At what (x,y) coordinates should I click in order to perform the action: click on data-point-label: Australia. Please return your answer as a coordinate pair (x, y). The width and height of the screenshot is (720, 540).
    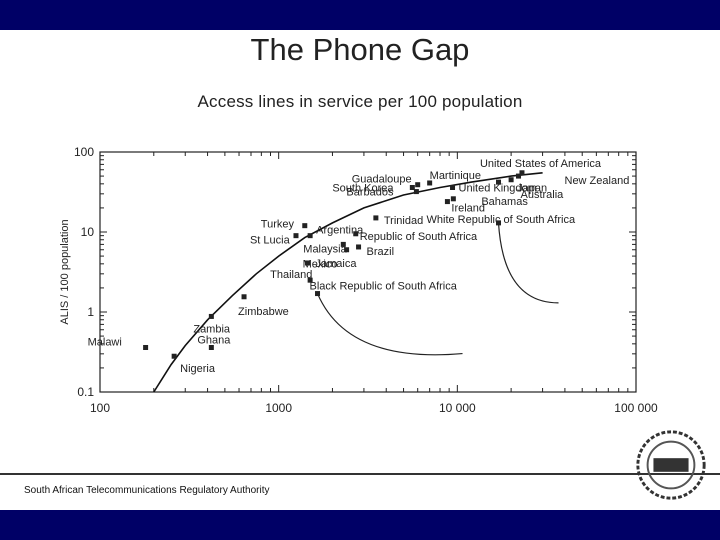
    Looking at the image, I should click on (543, 195).